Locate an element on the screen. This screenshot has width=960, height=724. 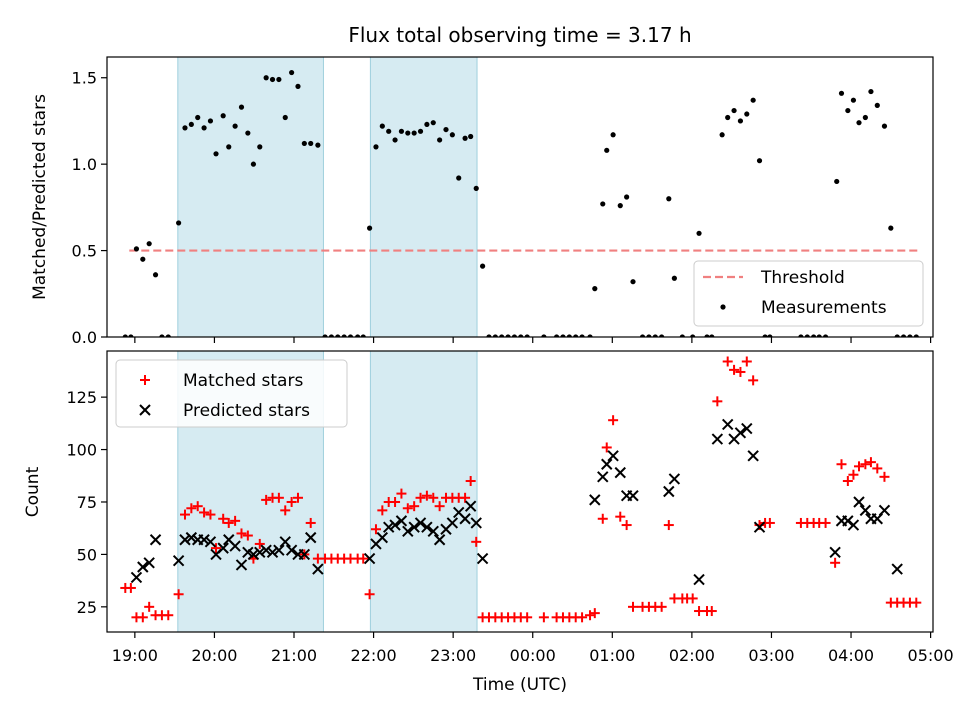
legend-measurements-swatch is located at coordinates (723, 307).